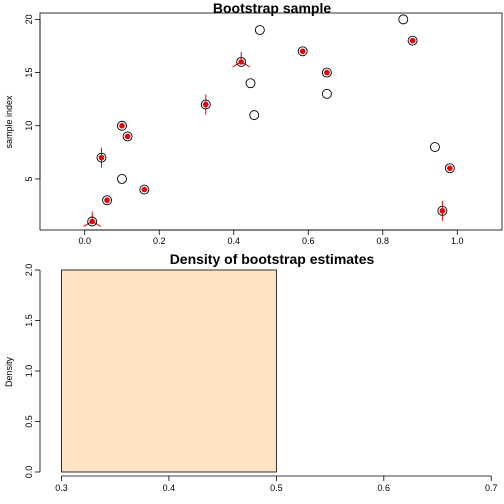 This screenshot has height=504, width=504. Describe the element at coordinates (159, 241) in the screenshot. I see `scatter-x-tick-label: 0.2` at that location.